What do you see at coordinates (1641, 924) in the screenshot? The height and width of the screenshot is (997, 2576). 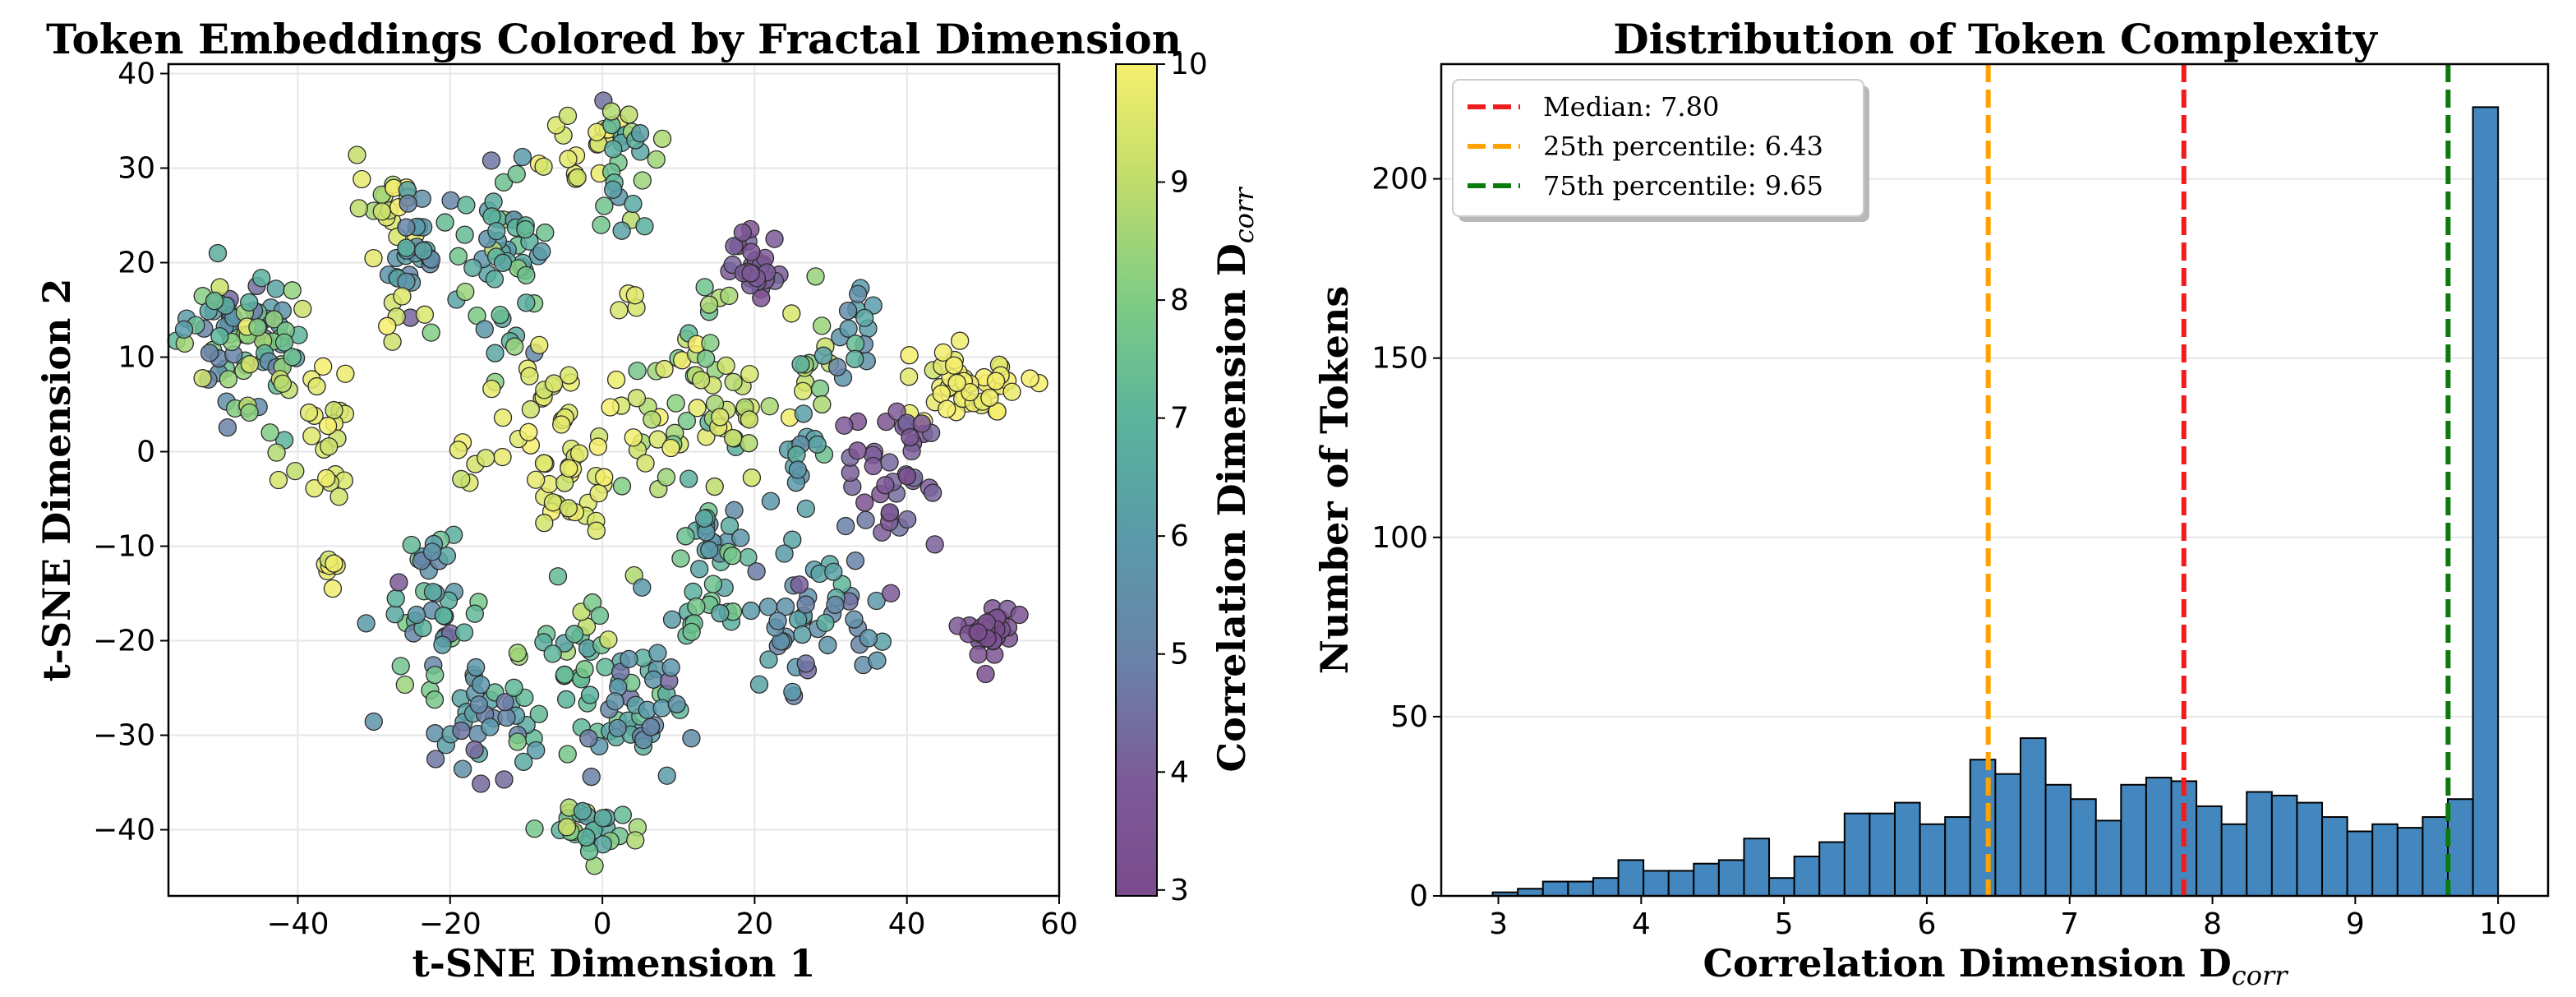 I see `histogram-x-tick-label: 4` at bounding box center [1641, 924].